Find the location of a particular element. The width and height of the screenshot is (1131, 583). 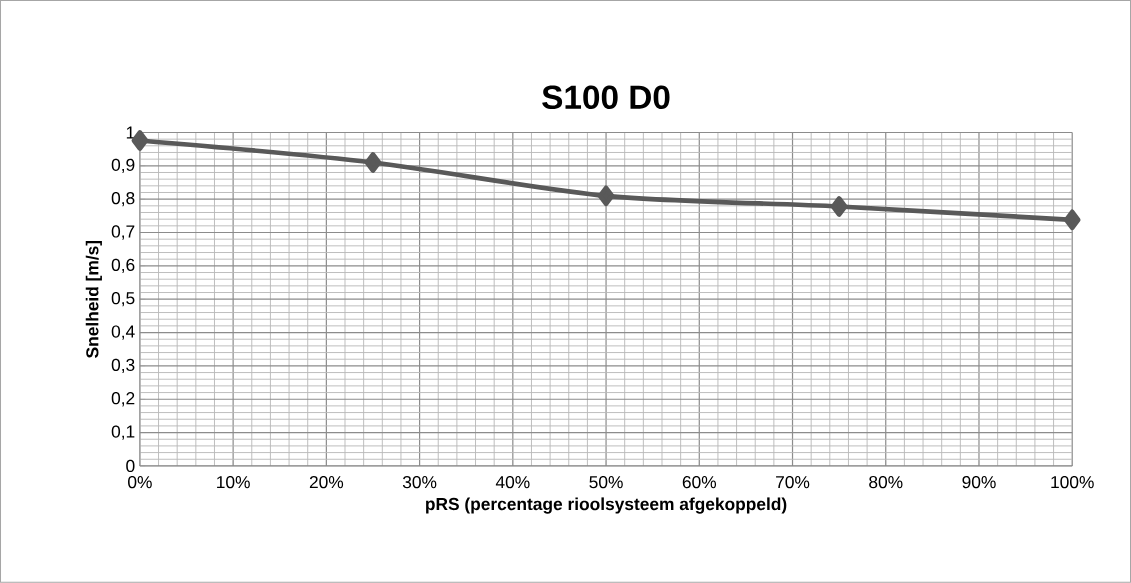

y-tick-label: 0,6 is located at coordinates (123, 266).